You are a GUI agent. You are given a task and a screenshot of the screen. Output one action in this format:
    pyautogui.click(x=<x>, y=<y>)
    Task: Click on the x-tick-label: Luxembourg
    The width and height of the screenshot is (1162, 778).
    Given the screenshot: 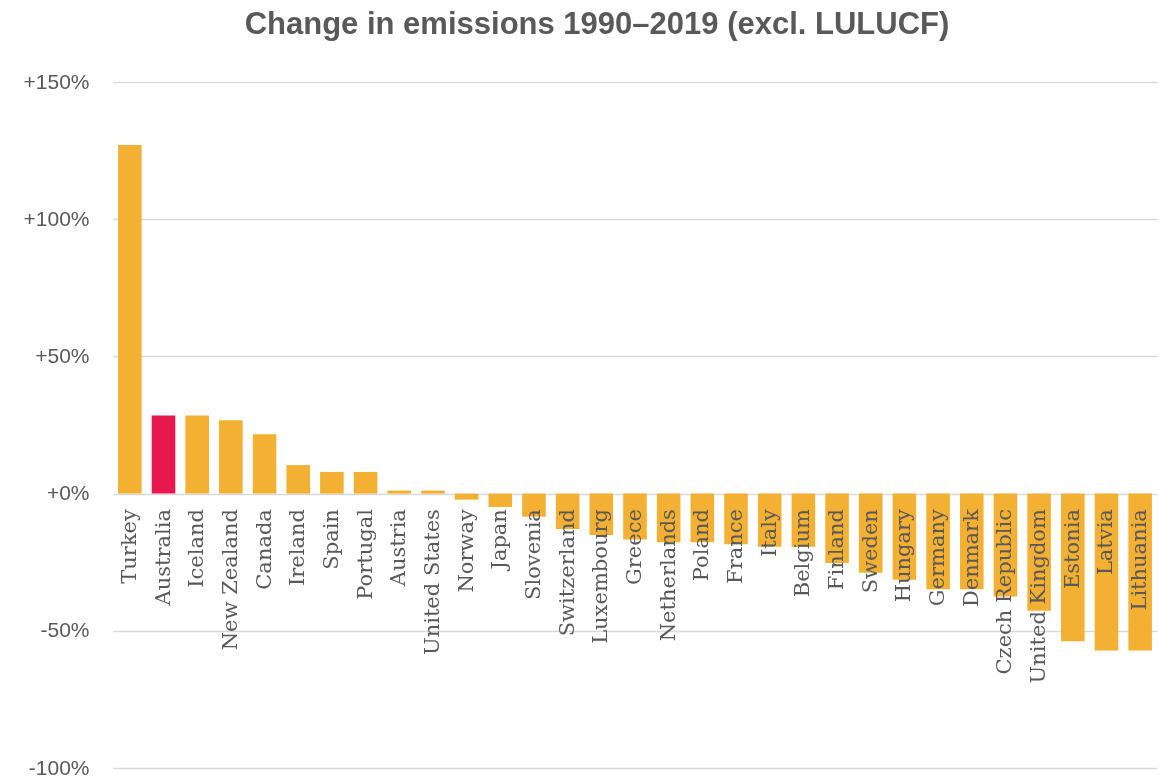 What is the action you would take?
    pyautogui.click(x=600, y=576)
    